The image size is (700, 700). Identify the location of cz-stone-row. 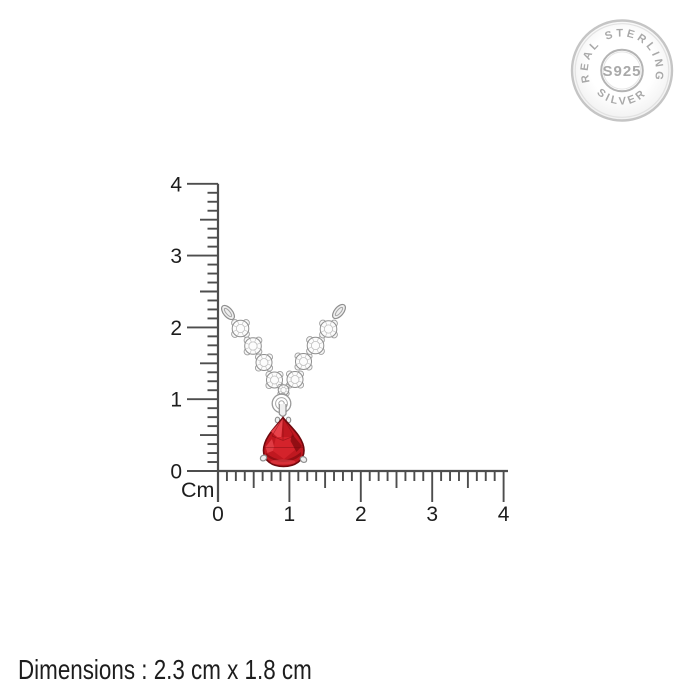
(284, 358).